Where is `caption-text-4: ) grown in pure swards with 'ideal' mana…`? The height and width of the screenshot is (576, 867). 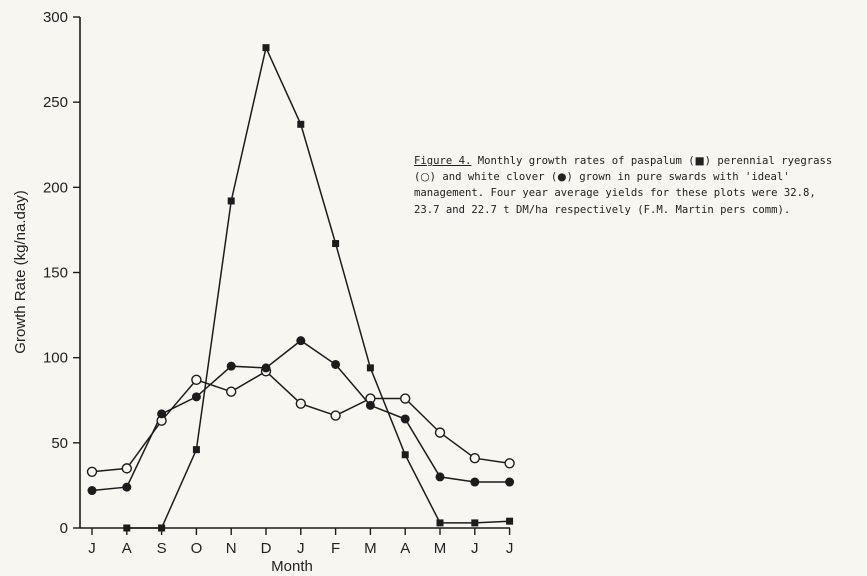 caption-text-4: ) grown in pure swards with 'ideal' mana… is located at coordinates (615, 193).